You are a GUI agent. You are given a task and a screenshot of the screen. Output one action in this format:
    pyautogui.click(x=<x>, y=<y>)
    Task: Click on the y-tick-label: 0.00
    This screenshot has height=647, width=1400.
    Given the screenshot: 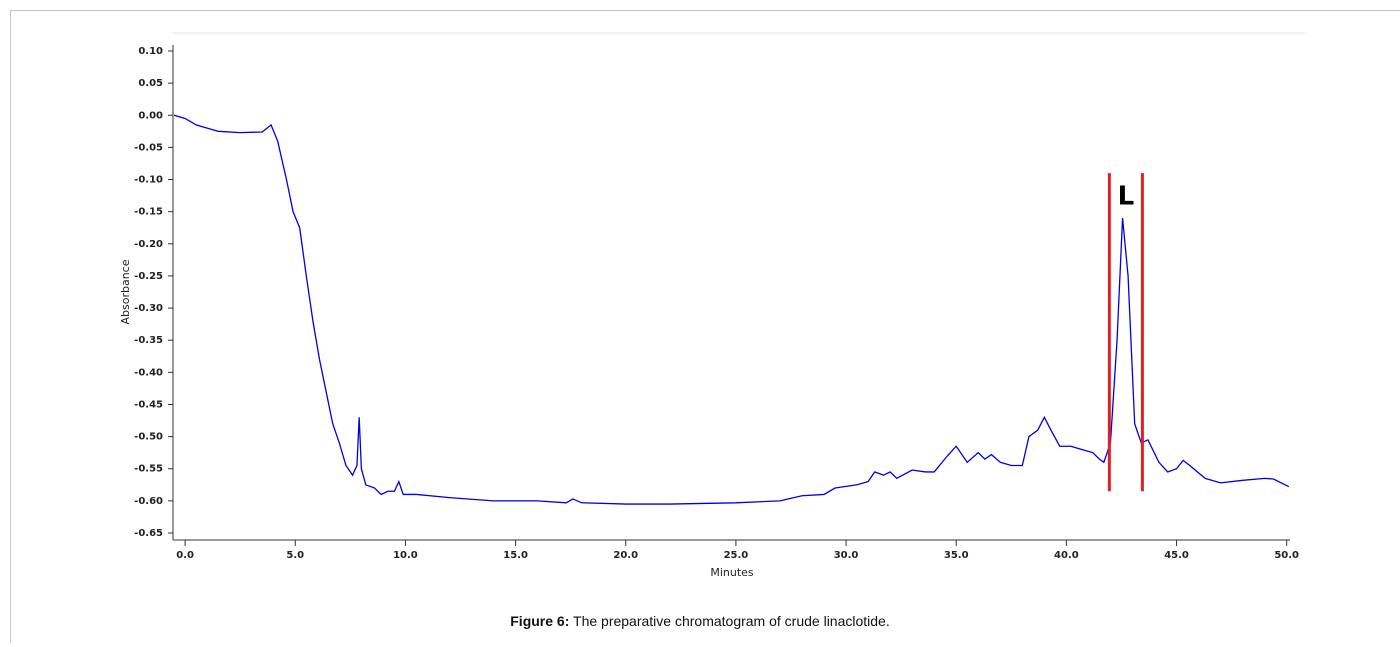 What is the action you would take?
    pyautogui.click(x=150, y=115)
    